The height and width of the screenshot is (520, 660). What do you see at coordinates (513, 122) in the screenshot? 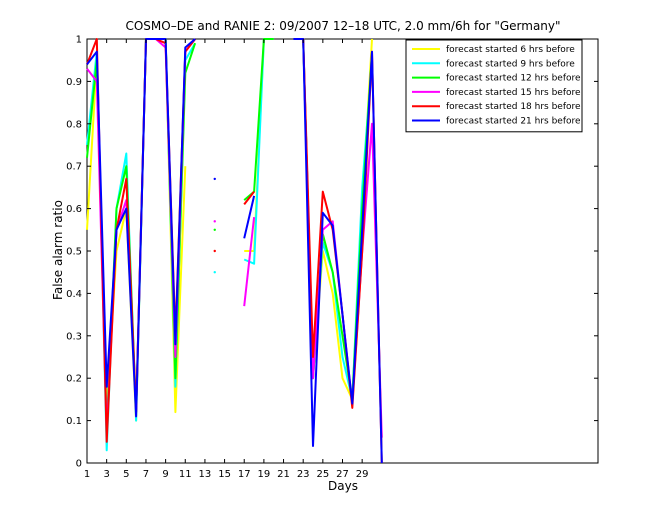
I see `legend-label: forecast started 21 hrs before` at bounding box center [513, 122].